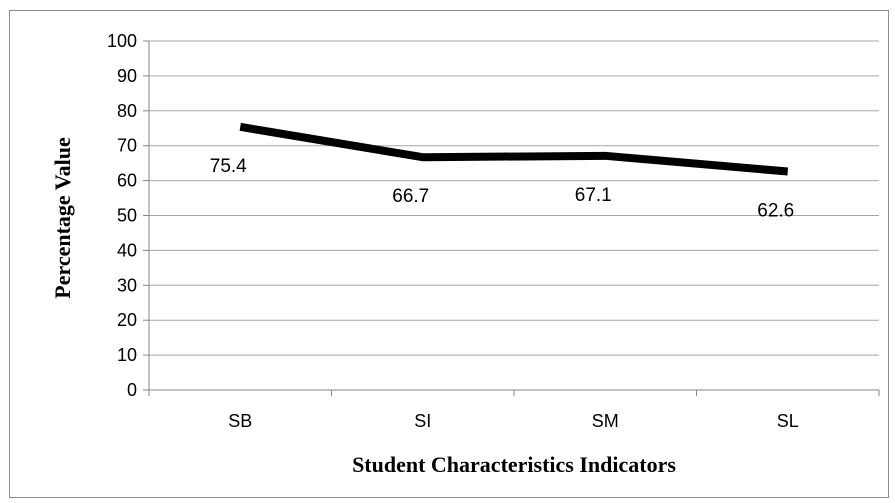 Image resolution: width=895 pixels, height=503 pixels. I want to click on x-tick-labels: SB SI SM SL, so click(513, 421).